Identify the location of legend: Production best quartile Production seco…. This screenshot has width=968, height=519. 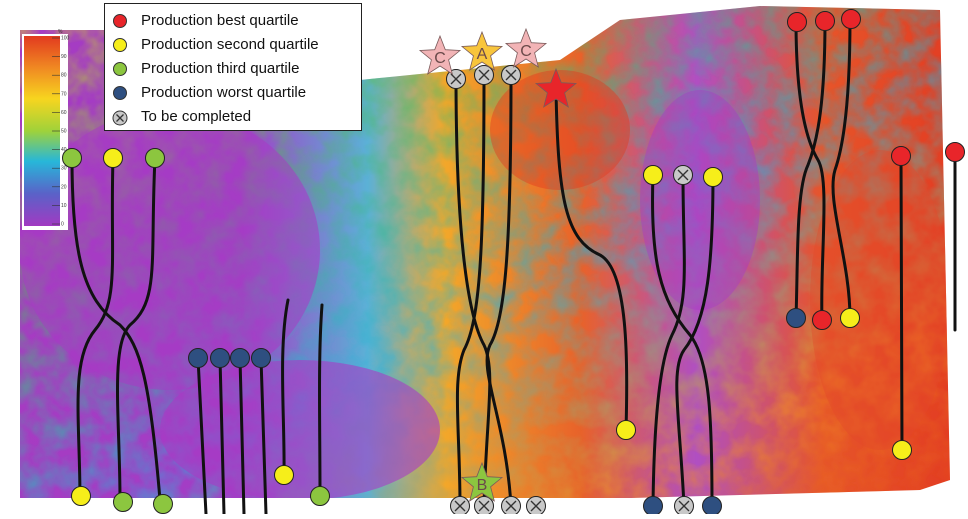
(233, 67).